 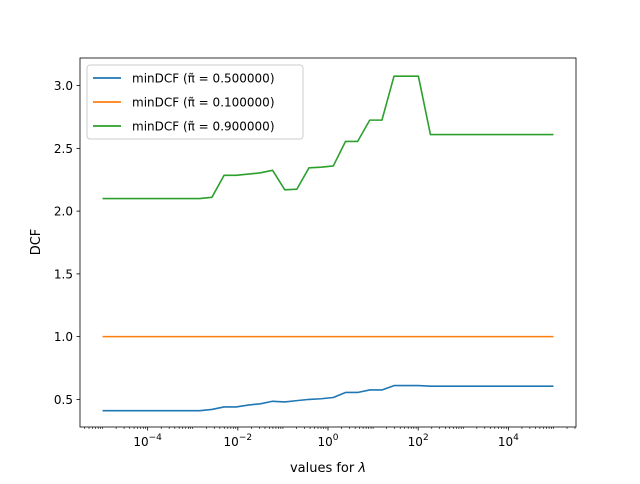 What do you see at coordinates (147, 441) in the screenshot?
I see `x-tick-label: 10⁻⁴` at bounding box center [147, 441].